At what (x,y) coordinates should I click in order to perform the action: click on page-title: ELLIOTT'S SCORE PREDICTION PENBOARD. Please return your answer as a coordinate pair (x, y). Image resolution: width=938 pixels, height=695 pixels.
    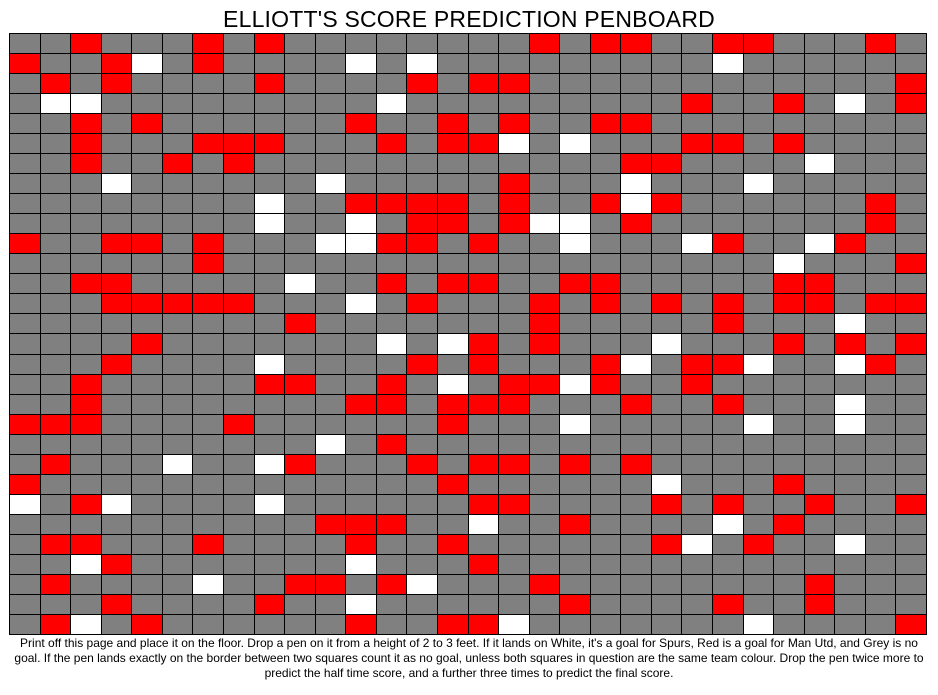
    Looking at the image, I should click on (469, 19).